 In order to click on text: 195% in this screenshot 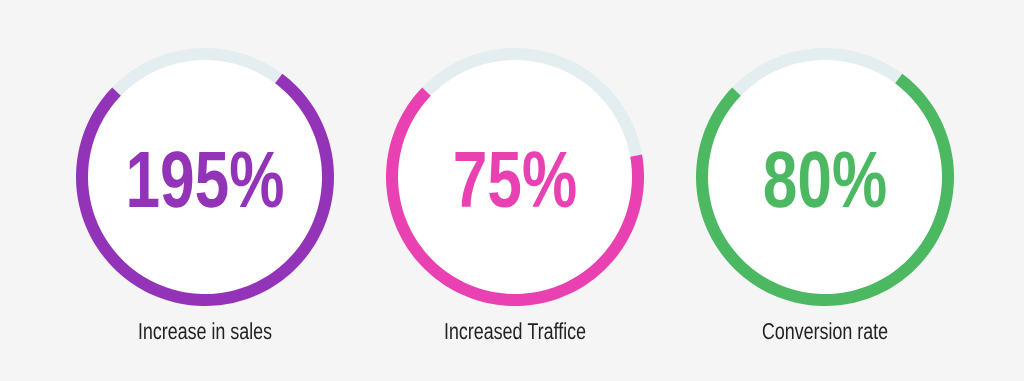, I will do `click(206, 179)`.